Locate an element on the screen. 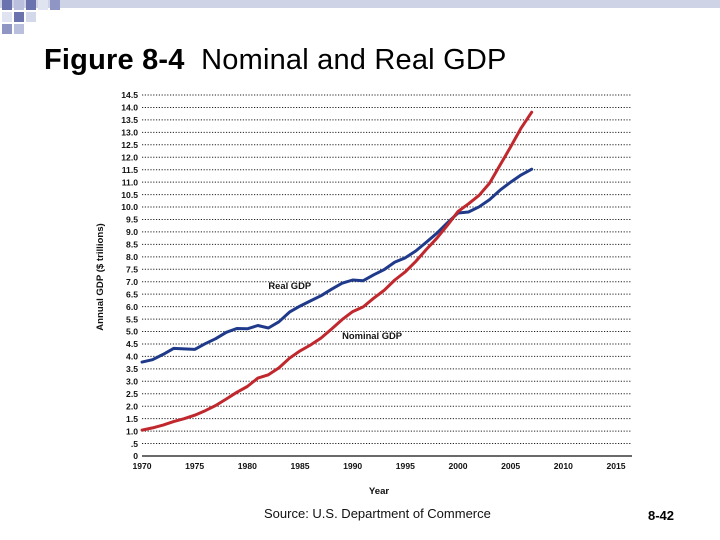 The height and width of the screenshot is (540, 720). y-tick-label: 9.5 is located at coordinates (132, 220).